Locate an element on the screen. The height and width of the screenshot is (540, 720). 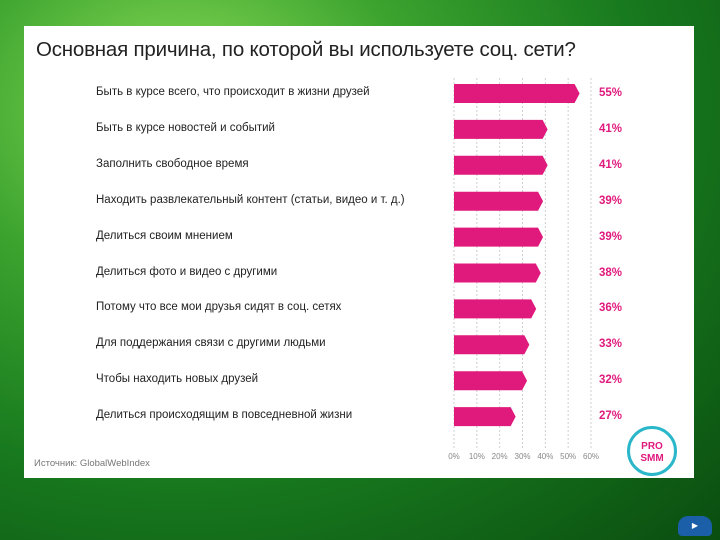
x-tick-label: 40% is located at coordinates (545, 456).